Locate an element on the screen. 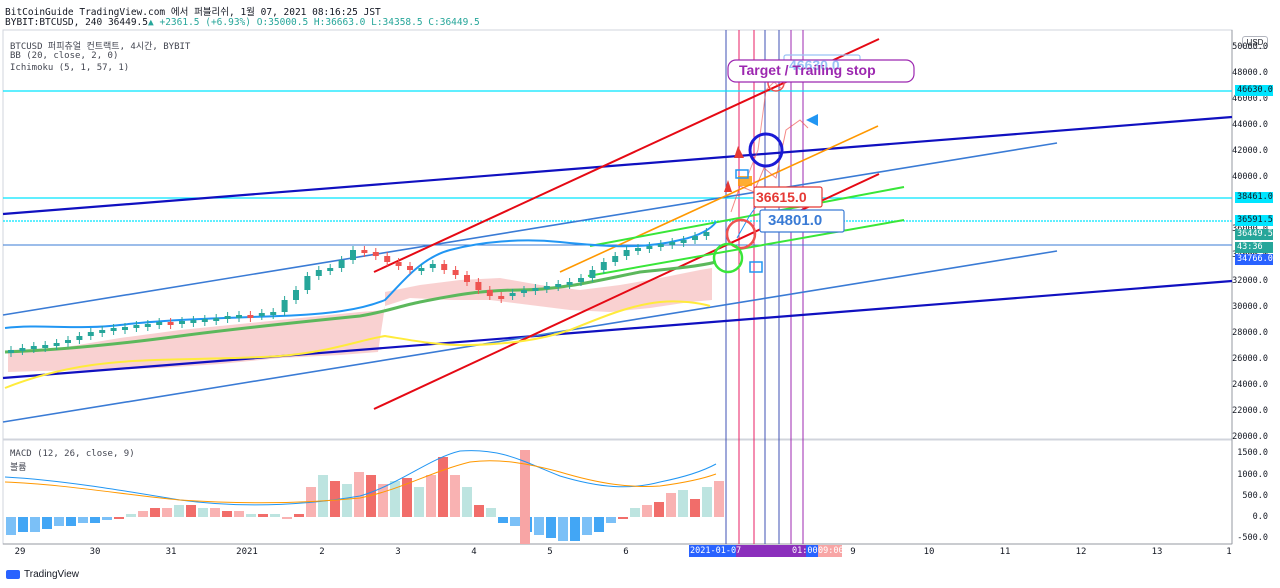 This screenshot has height=588, width=1280. channel-orange is located at coordinates (719, 199).